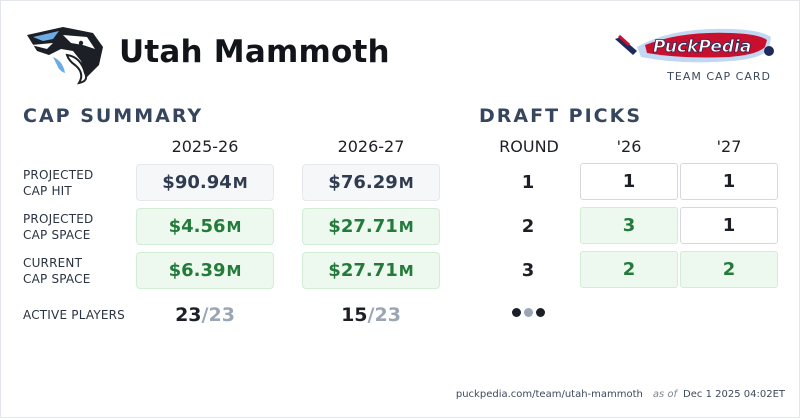  I want to click on puckpedia-logo: PuckPedia, so click(694, 47).